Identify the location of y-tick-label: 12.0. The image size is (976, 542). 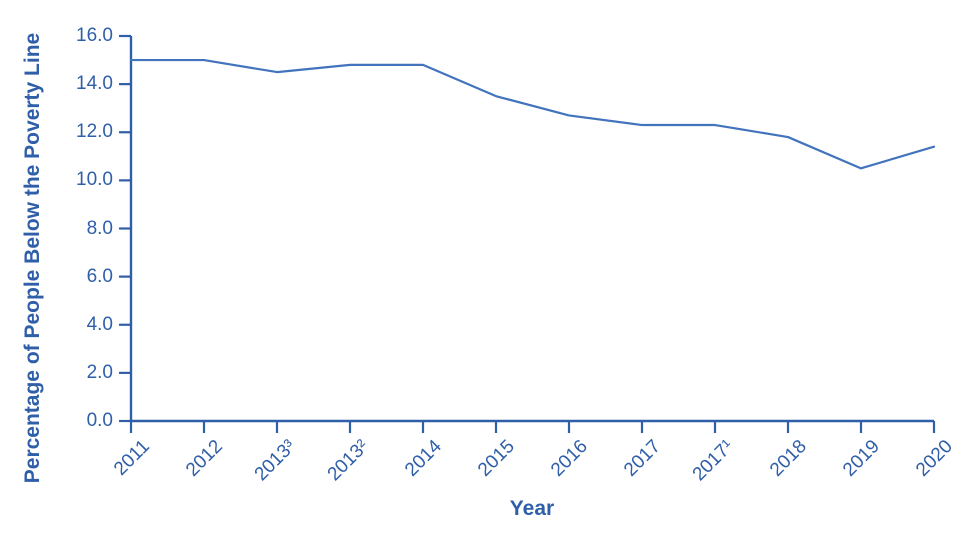
(94, 132).